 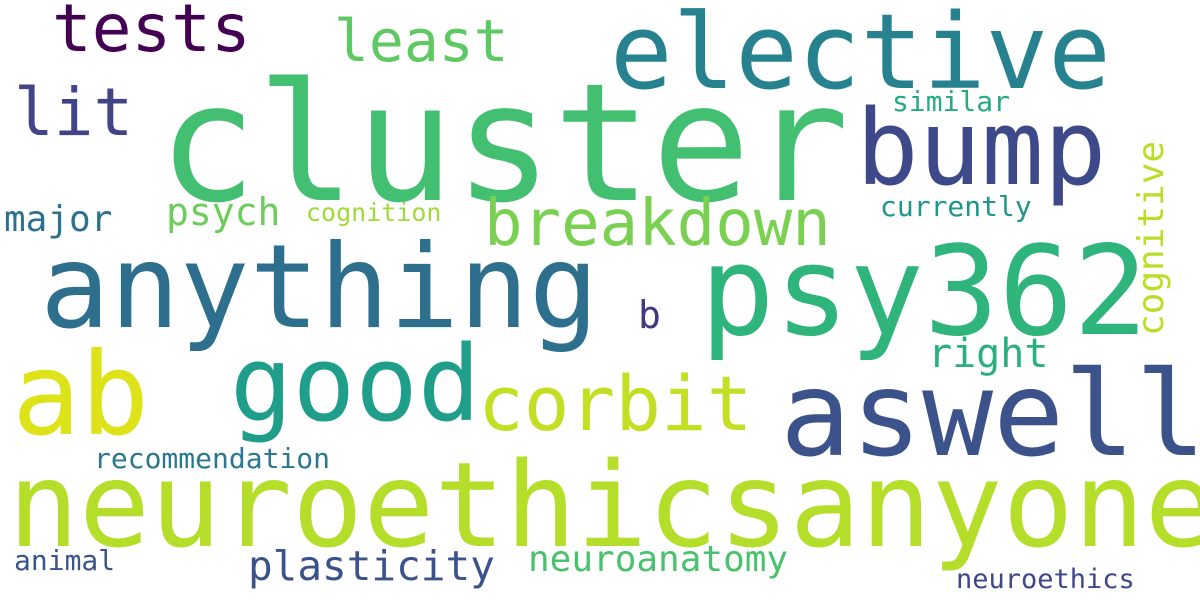 What do you see at coordinates (319, 287) in the screenshot?
I see `word-anything: anything` at bounding box center [319, 287].